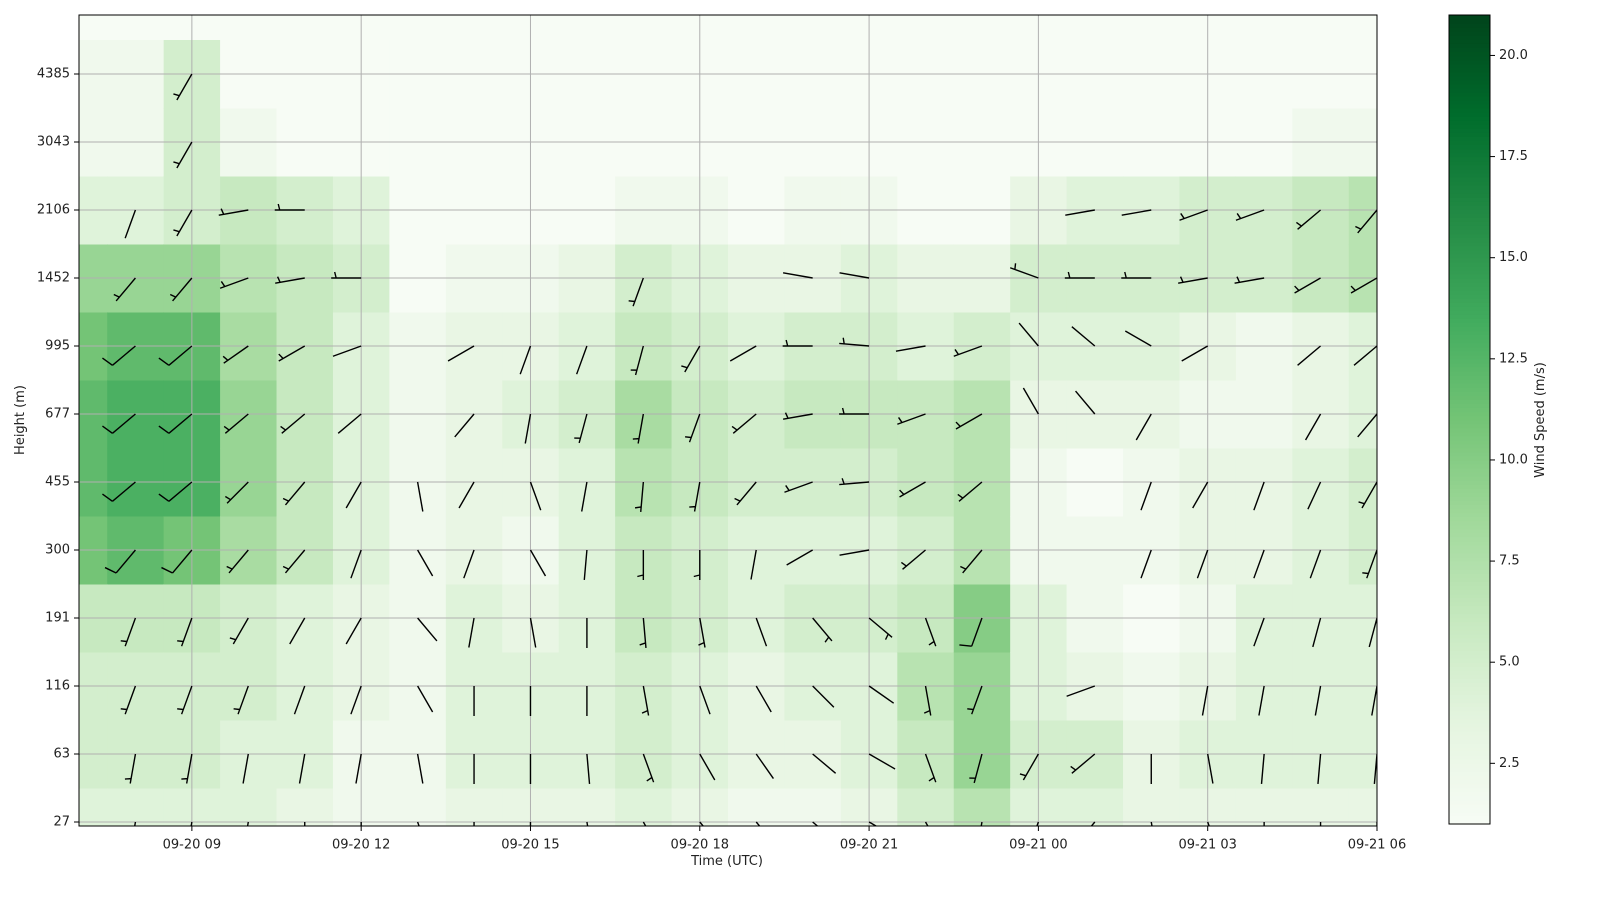 This screenshot has height=904, width=1600. I want to click on x-tick-label: 09-21 03, so click(1207, 845).